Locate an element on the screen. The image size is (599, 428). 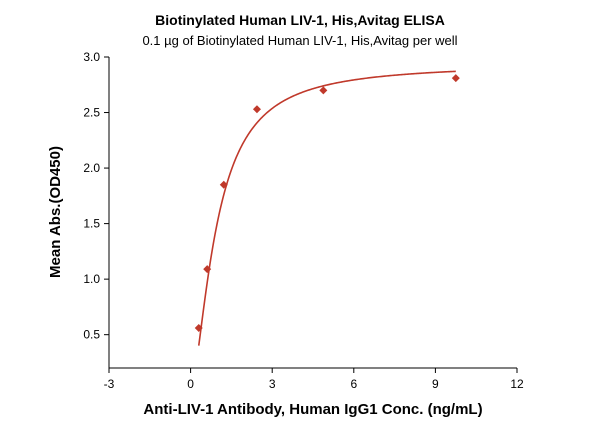
x-tick-label: 12 is located at coordinates (517, 384).